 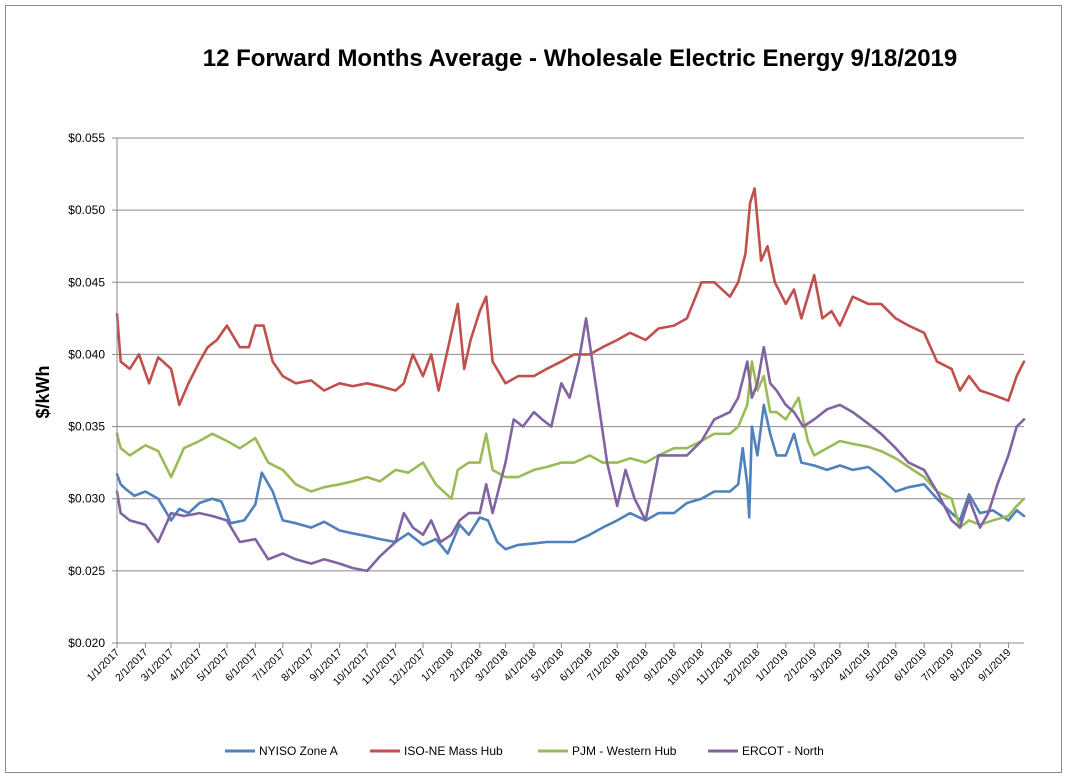 I want to click on y-tick-label: $0.045, so click(x=86, y=282).